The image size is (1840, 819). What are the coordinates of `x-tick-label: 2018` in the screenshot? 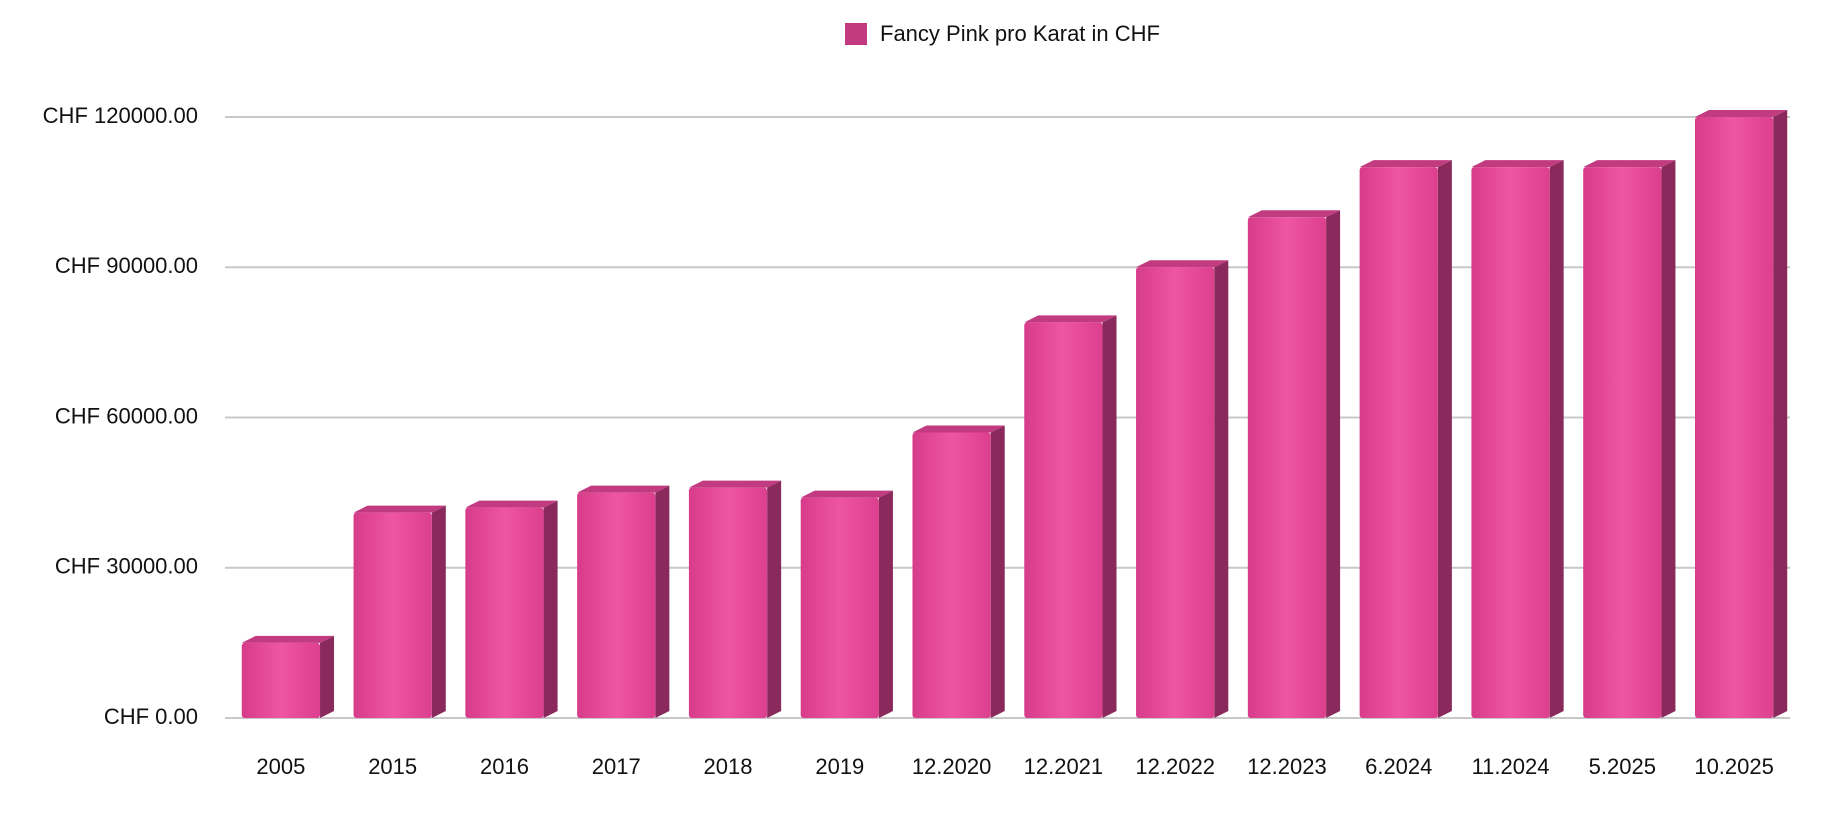 It's located at (728, 766).